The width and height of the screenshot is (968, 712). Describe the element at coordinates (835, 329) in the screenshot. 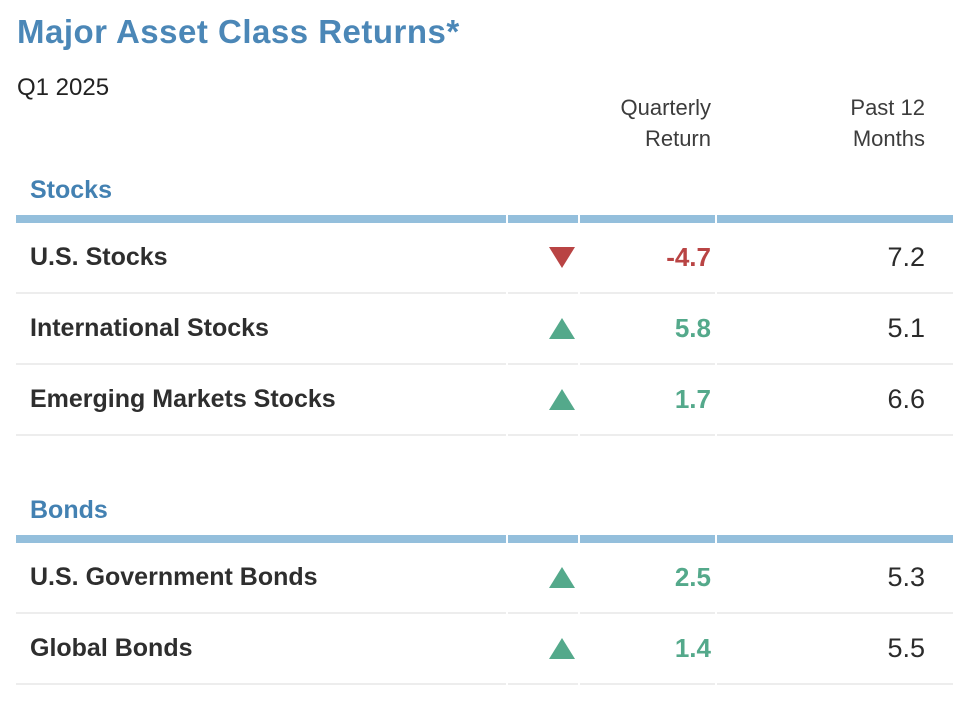

I see `past-12-months-value: 5.1` at that location.